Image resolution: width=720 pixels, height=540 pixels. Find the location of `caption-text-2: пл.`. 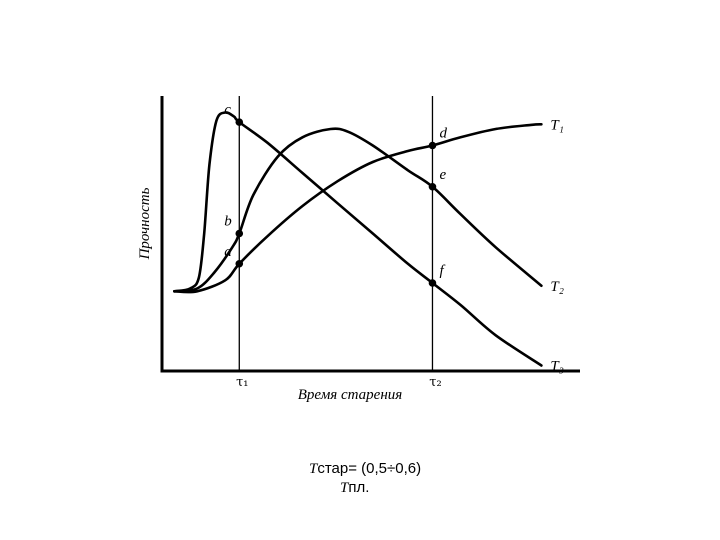

caption-text-2: пл. is located at coordinates (359, 487).